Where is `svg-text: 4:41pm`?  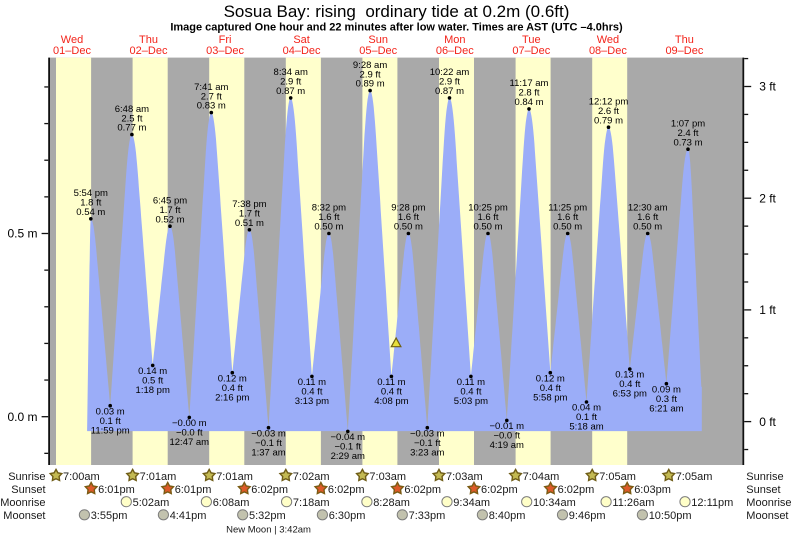
svg-text: 4:41pm is located at coordinates (188, 516).